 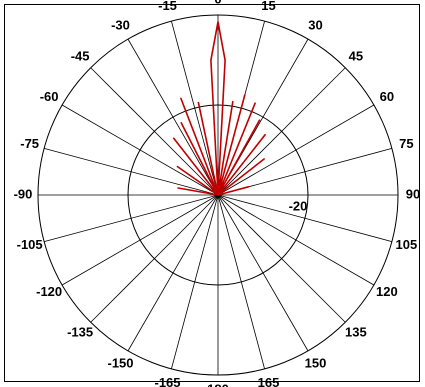 What do you see at coordinates (315, 25) in the screenshot?
I see `angle-label: 30` at bounding box center [315, 25].